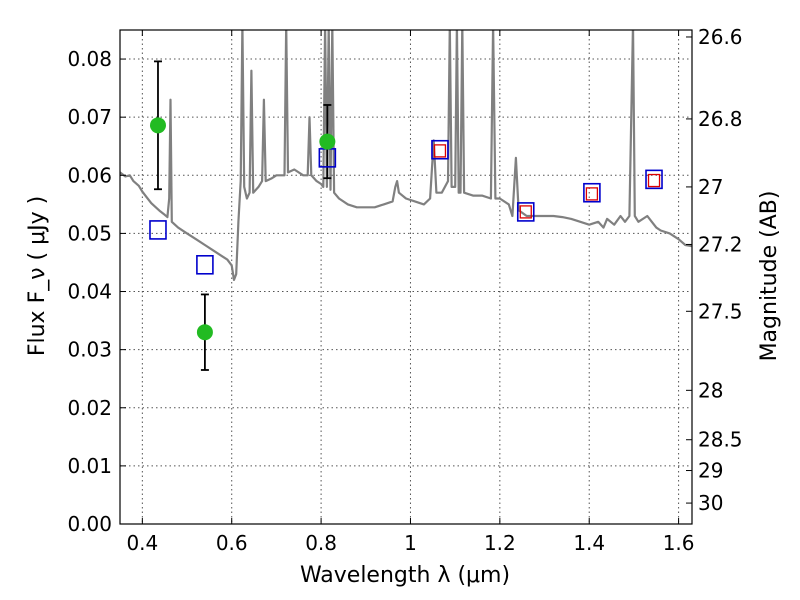 This screenshot has width=800, height=600. Describe the element at coordinates (720, 244) in the screenshot. I see `right-tick-label: 27.2` at that location.